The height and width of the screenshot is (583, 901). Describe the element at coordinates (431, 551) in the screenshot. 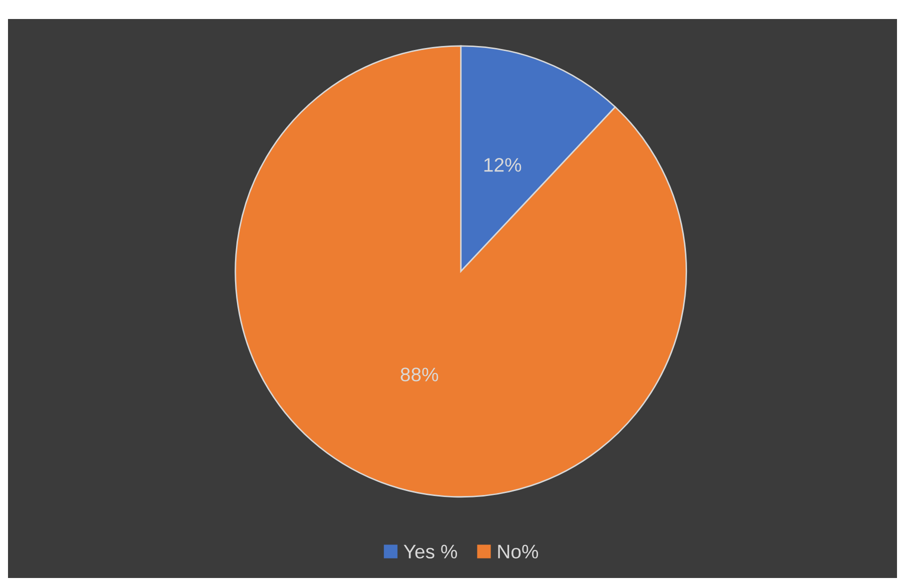

I see `legend-label: Yes %` at that location.